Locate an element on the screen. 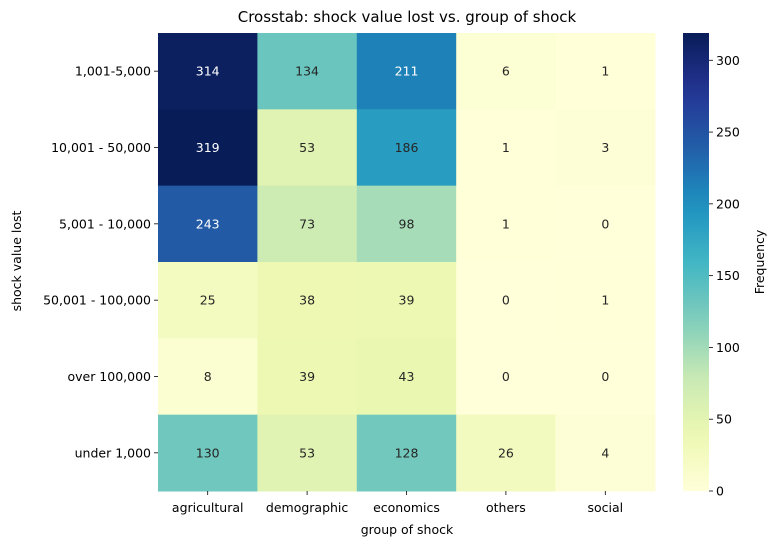  cell-value-label: 211 is located at coordinates (407, 71).